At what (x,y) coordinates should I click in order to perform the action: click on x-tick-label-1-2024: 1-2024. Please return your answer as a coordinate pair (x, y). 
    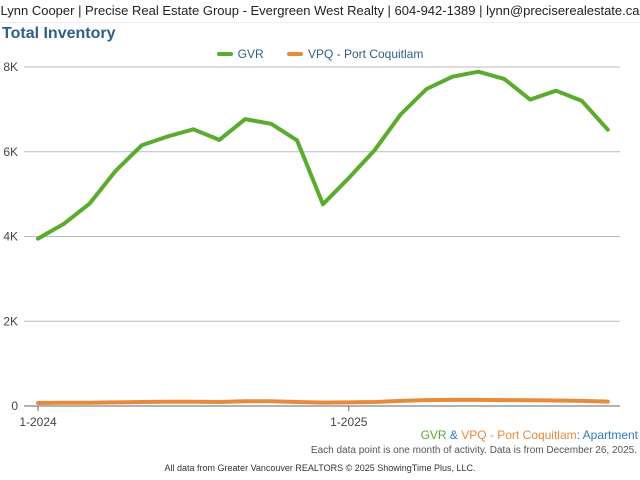
    Looking at the image, I should click on (38, 422).